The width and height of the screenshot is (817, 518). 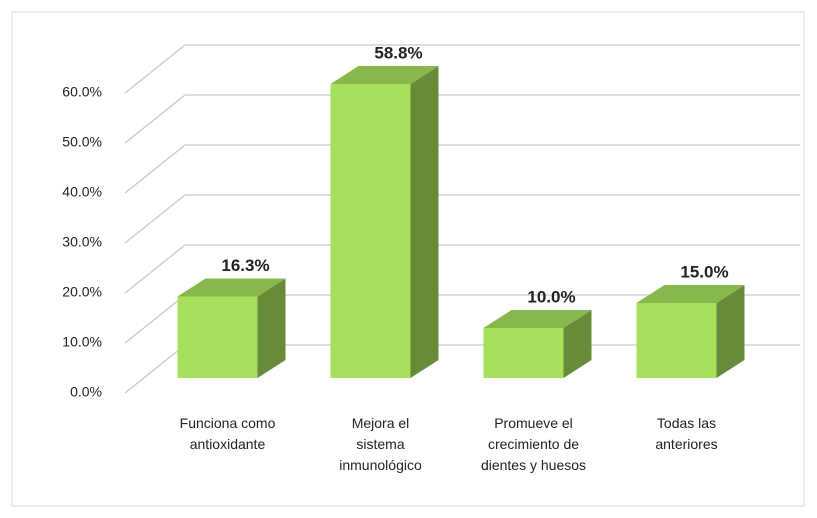 What do you see at coordinates (380, 444) in the screenshot?
I see `x-tick-label: Mejora el sistema inmunológico` at bounding box center [380, 444].